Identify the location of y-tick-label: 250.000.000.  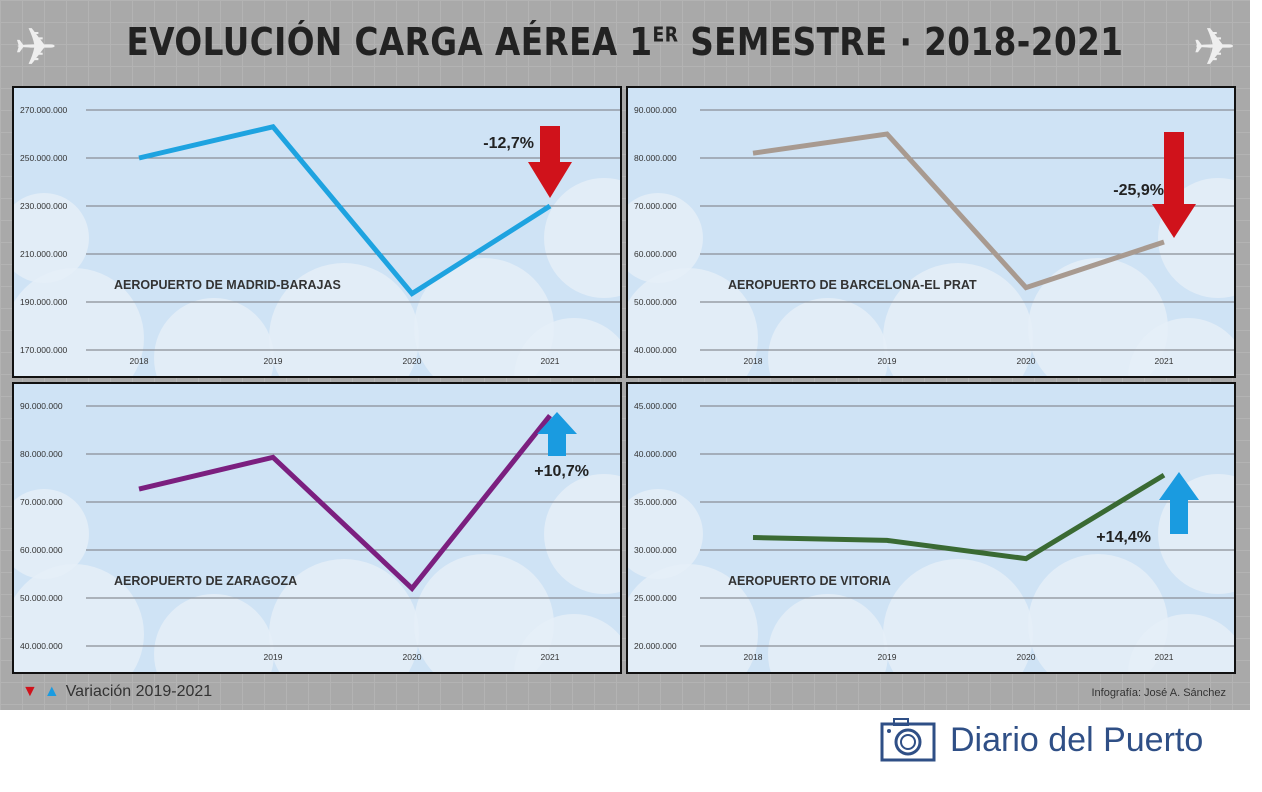
(44, 158).